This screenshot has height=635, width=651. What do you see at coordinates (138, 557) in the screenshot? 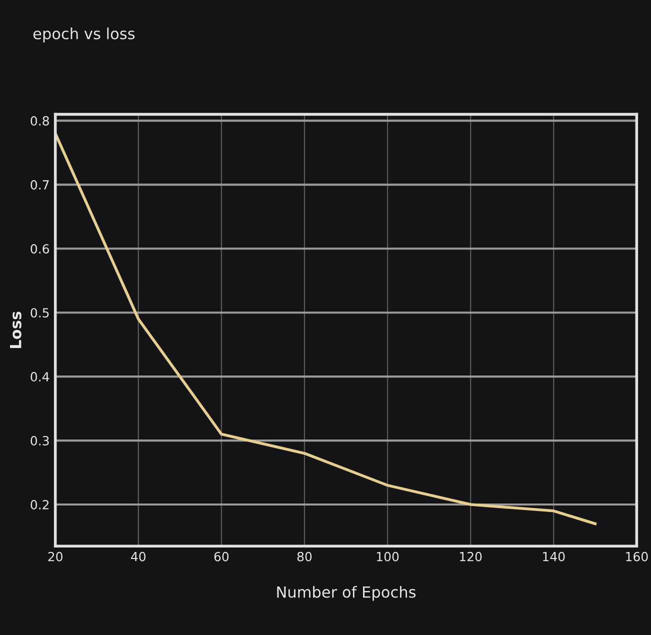
I see `x-tick-label: 40` at bounding box center [138, 557].